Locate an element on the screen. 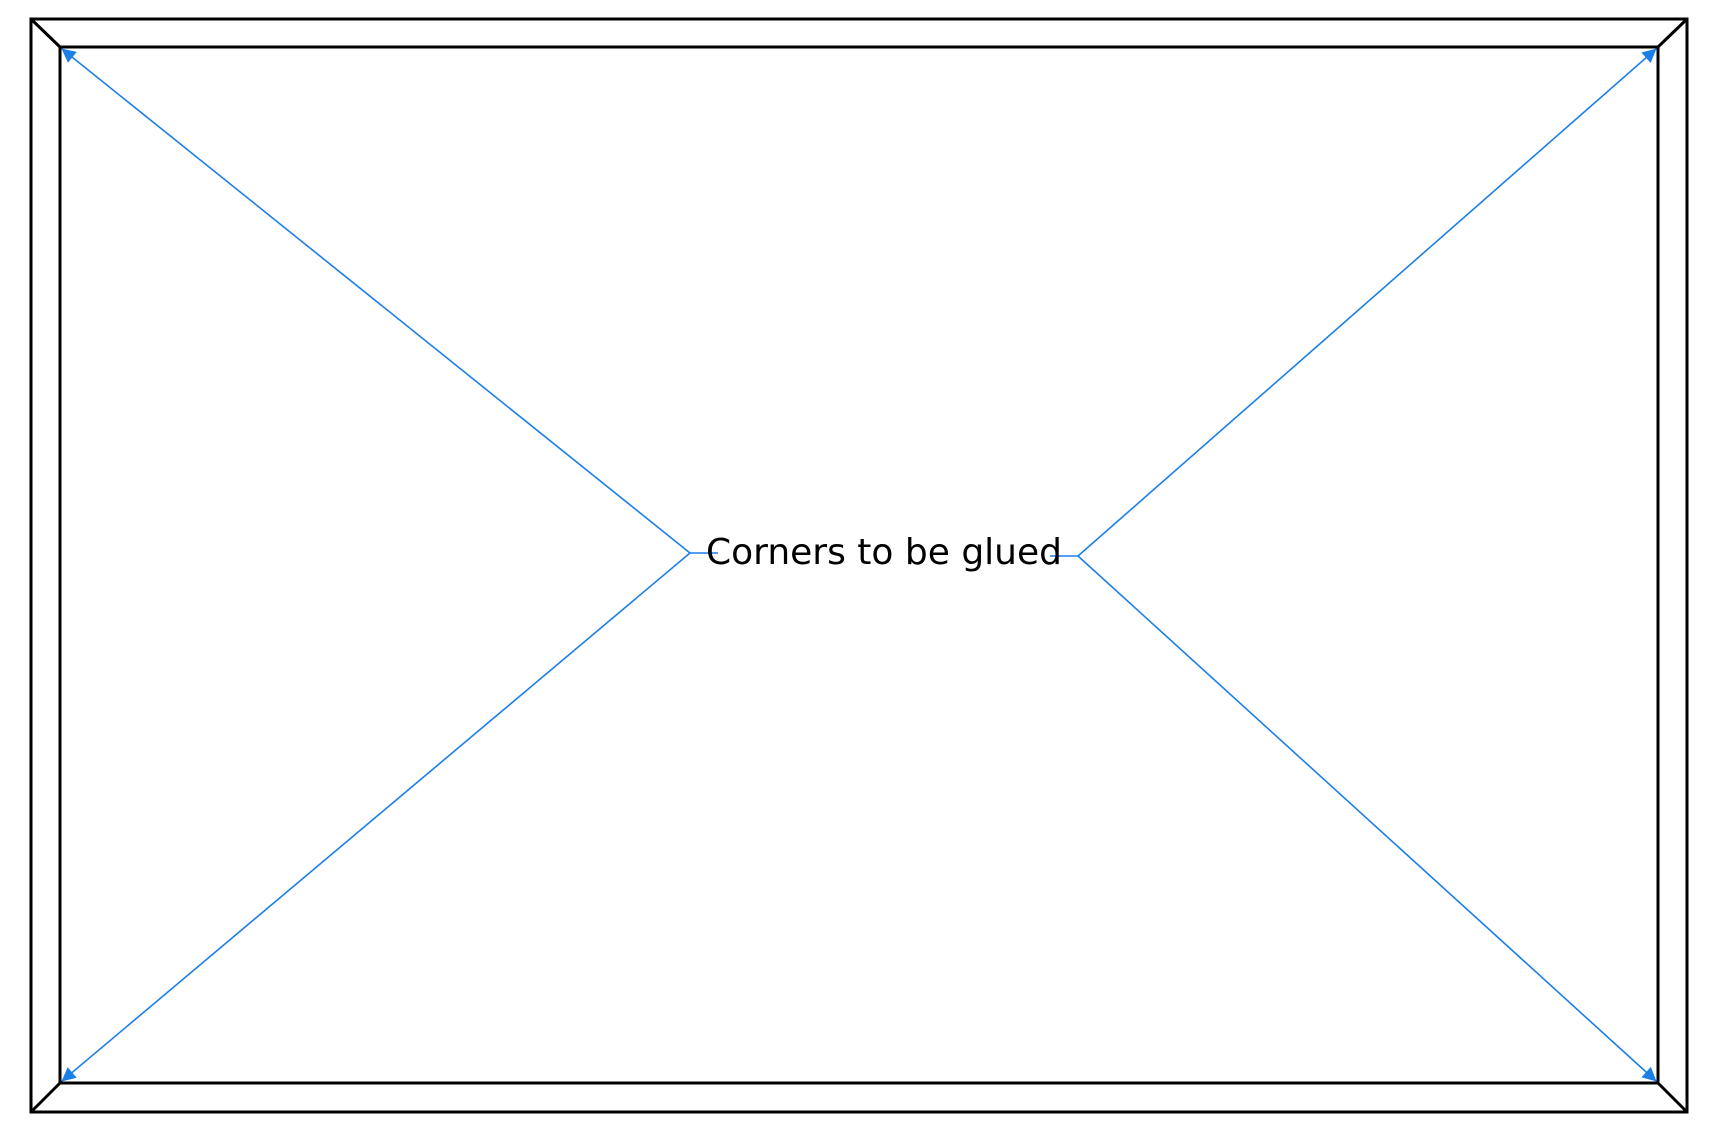 This screenshot has height=1135, width=1711. mitre-joint-top-left is located at coordinates (45, 33).